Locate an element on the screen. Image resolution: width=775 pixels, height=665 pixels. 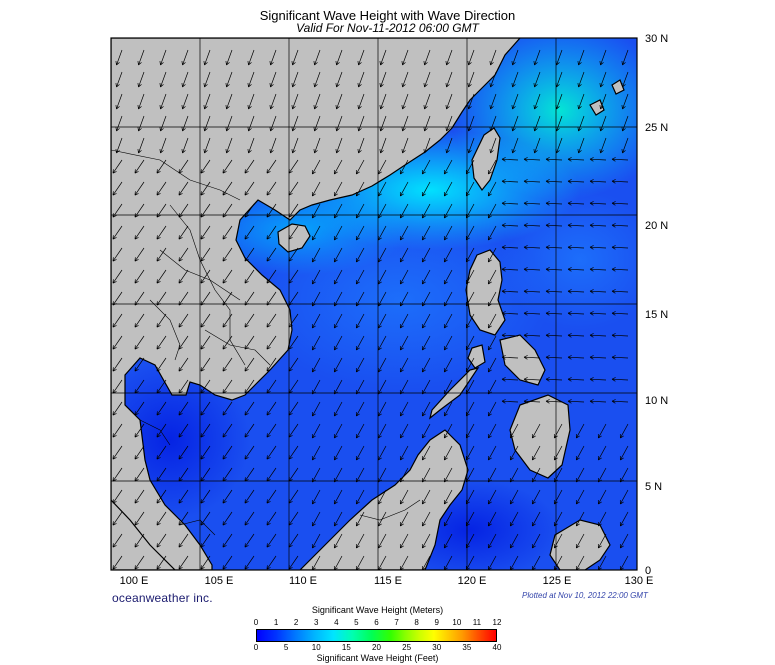
legend-feet-tick: 35 is located at coordinates (467, 647).